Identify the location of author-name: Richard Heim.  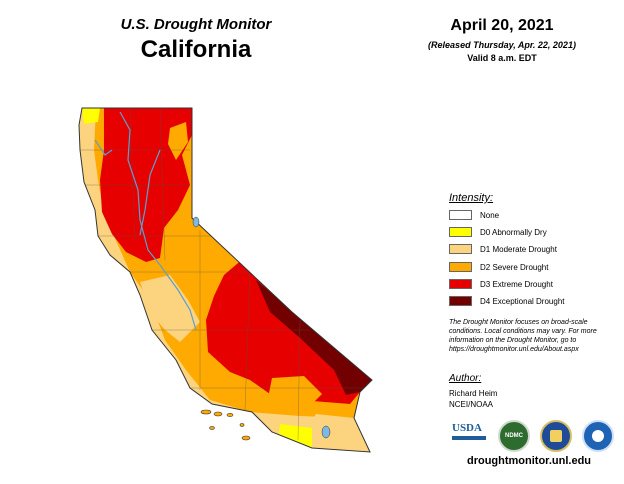
(473, 393).